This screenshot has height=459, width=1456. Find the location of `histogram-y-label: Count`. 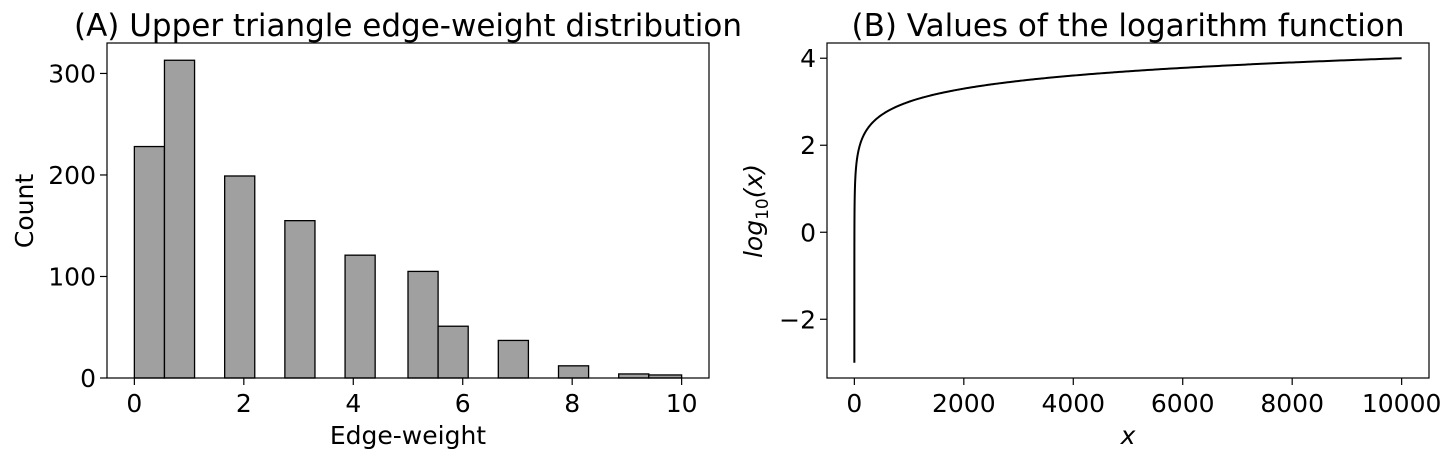

histogram-y-label: Count is located at coordinates (24, 211).